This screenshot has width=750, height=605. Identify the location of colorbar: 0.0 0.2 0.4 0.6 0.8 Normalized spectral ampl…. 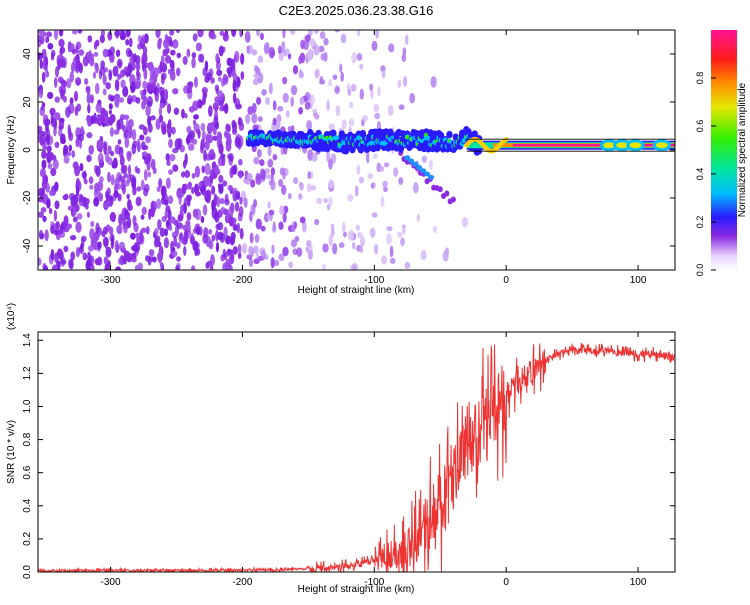
(721, 153).